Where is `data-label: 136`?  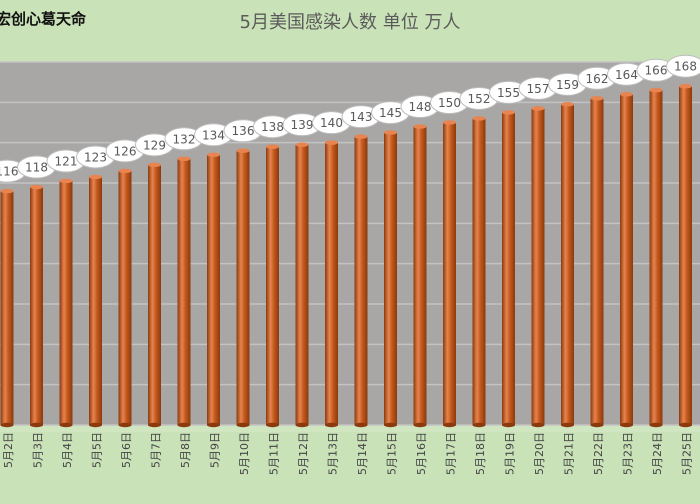
data-label: 136 is located at coordinates (243, 131).